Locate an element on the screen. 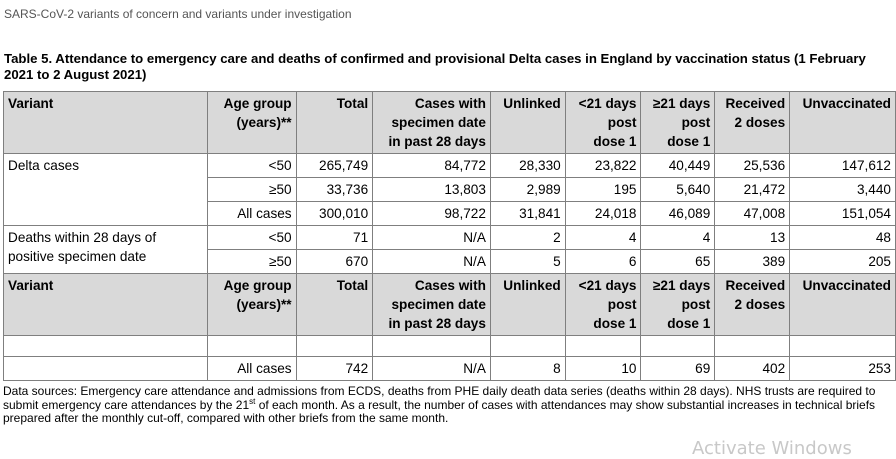  table-cell: 402 is located at coordinates (752, 368).